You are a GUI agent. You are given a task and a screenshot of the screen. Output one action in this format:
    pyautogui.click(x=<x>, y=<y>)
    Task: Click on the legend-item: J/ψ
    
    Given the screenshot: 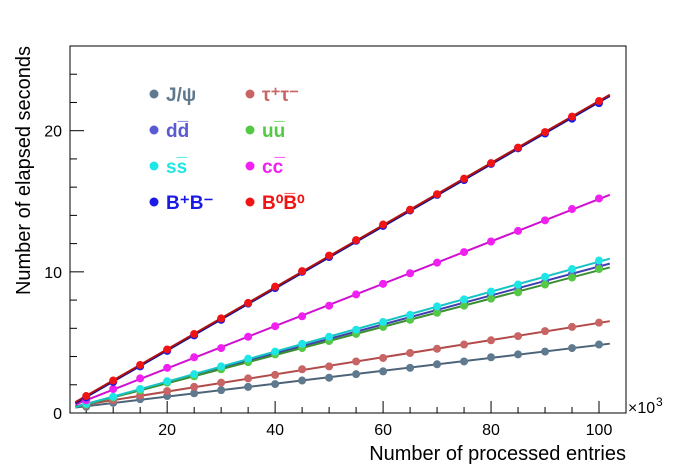 What is the action you would take?
    pyautogui.click(x=172, y=95)
    